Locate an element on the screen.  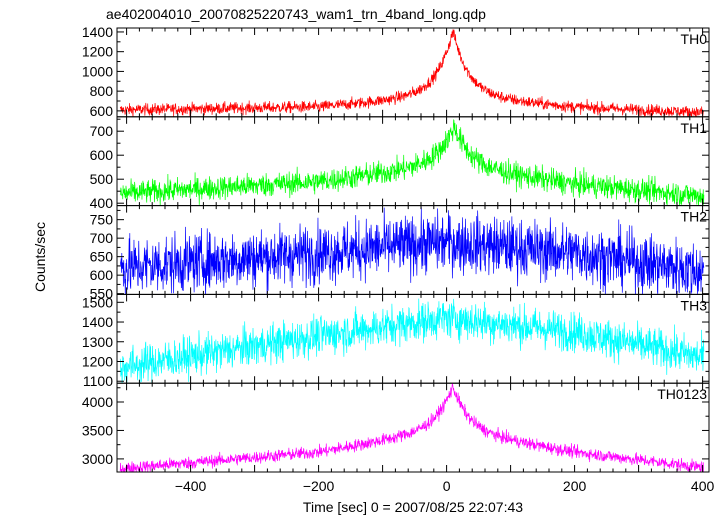
x-tick-label: 400 is located at coordinates (703, 486).